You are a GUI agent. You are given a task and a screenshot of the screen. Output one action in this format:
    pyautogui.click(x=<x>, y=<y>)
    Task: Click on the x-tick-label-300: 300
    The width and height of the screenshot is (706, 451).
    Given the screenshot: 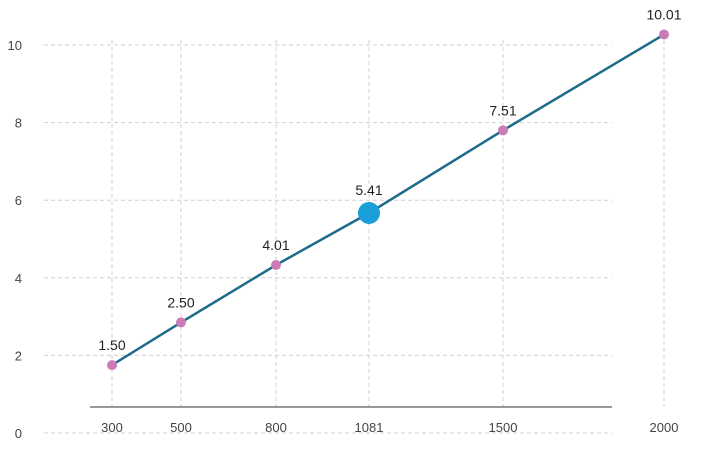 What is the action you would take?
    pyautogui.click(x=112, y=427)
    